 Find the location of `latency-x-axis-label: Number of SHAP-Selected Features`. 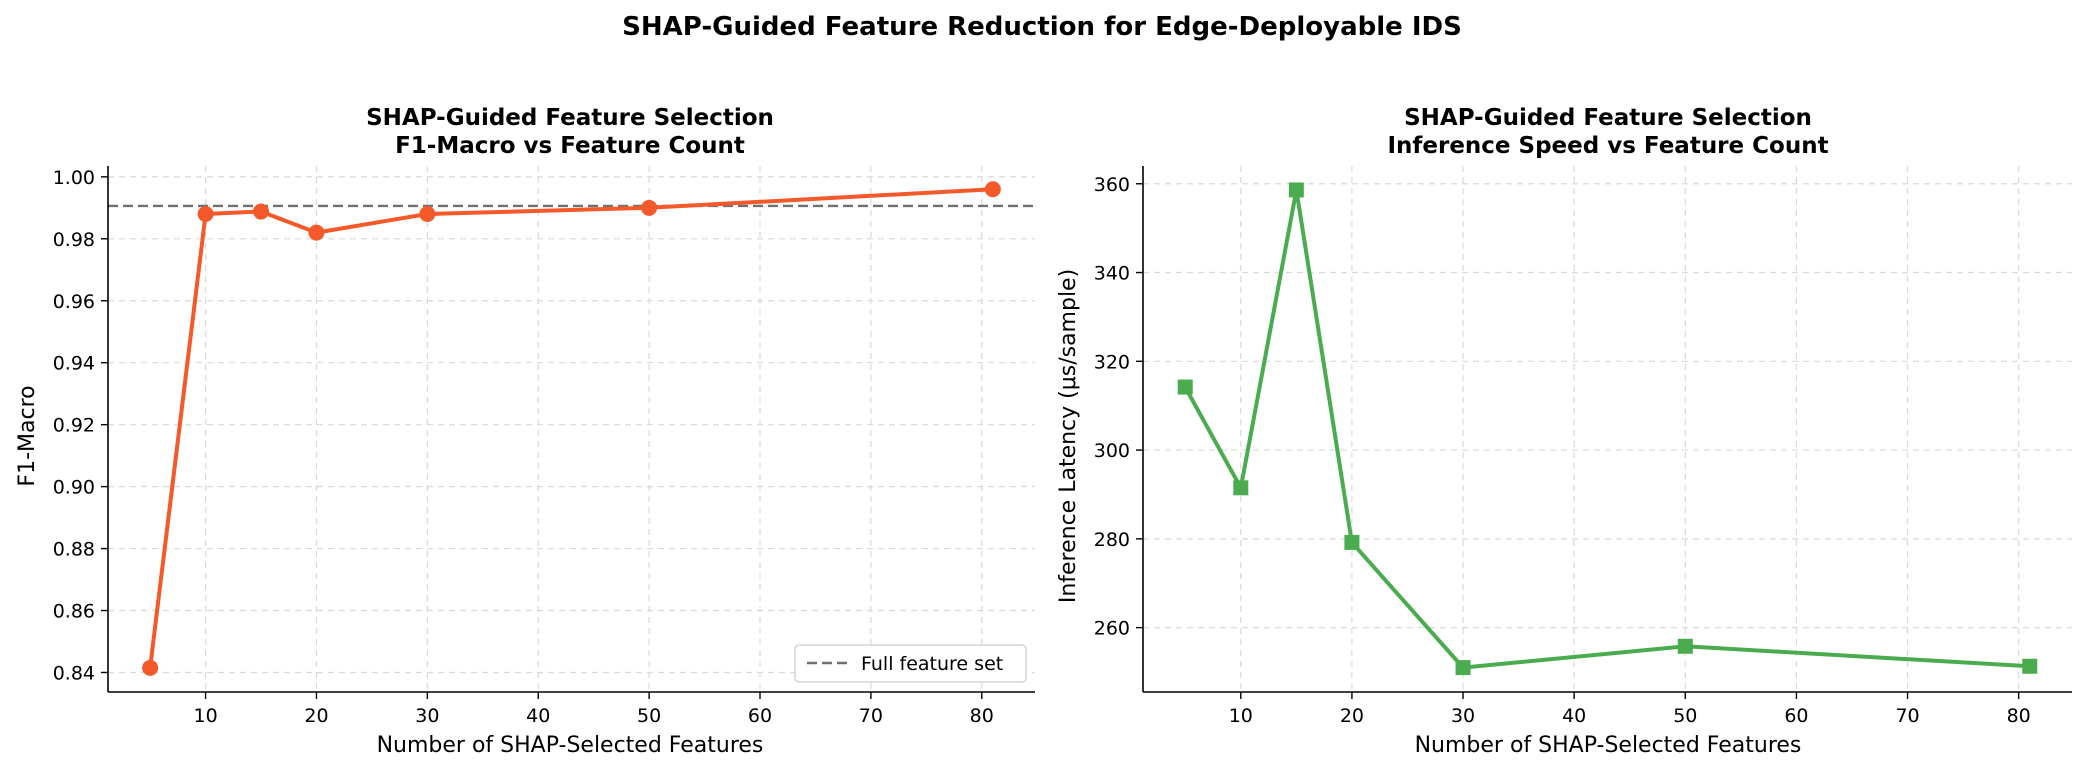

latency-x-axis-label: Number of SHAP-Selected Features is located at coordinates (1608, 745).